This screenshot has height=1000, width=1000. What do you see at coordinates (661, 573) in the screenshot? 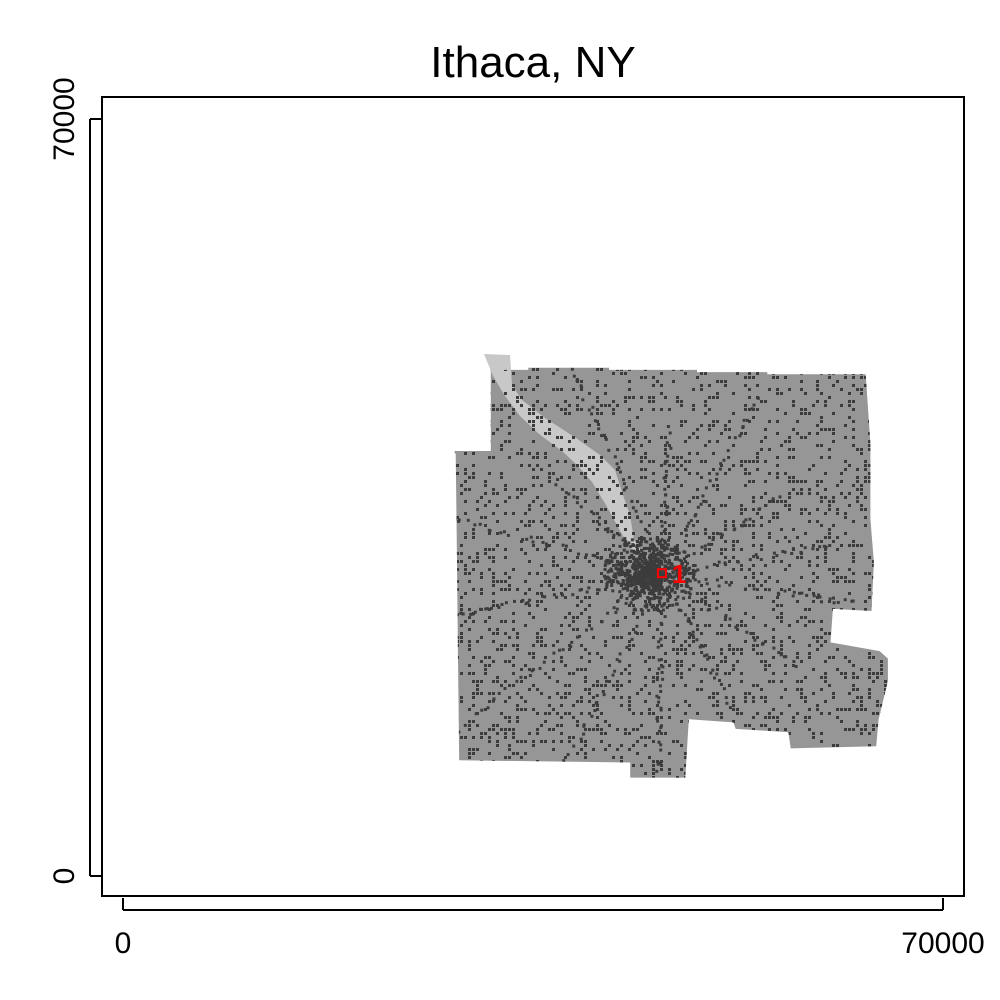
I see `marker-square` at bounding box center [661, 573].